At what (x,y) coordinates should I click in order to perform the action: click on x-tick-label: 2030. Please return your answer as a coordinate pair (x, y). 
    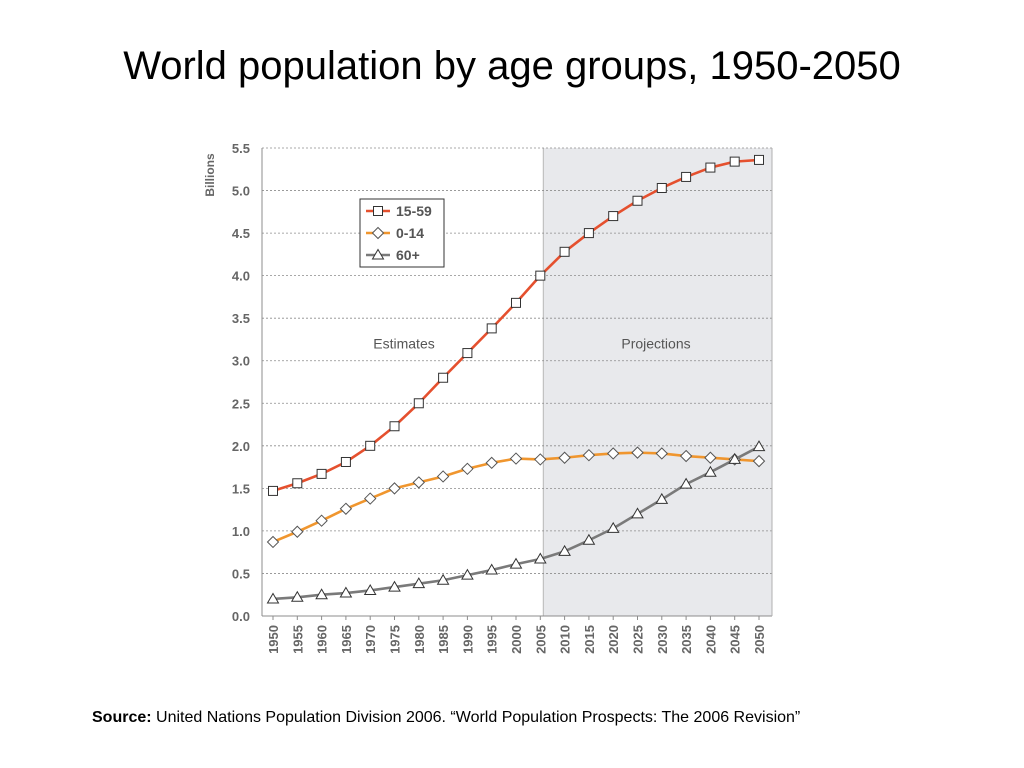
    Looking at the image, I should click on (662, 639).